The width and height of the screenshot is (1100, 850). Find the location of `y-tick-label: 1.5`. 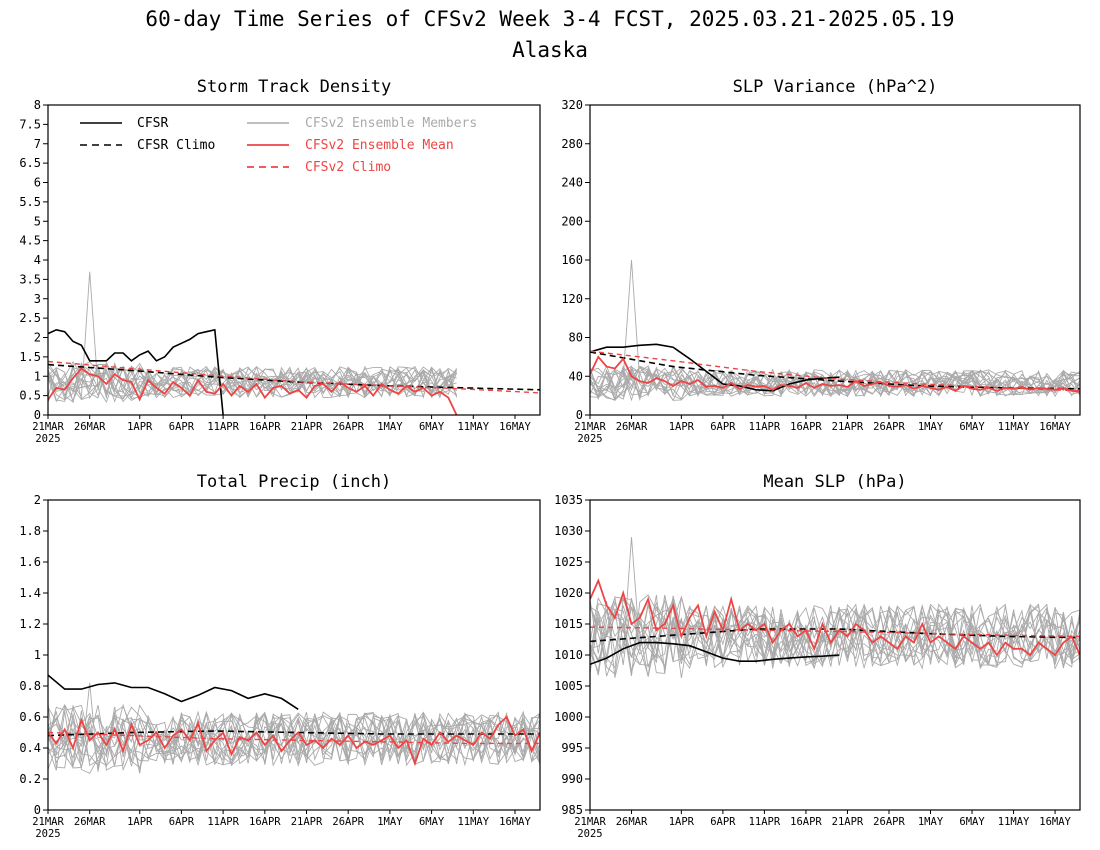

y-tick-label: 1.5 is located at coordinates (30, 357).